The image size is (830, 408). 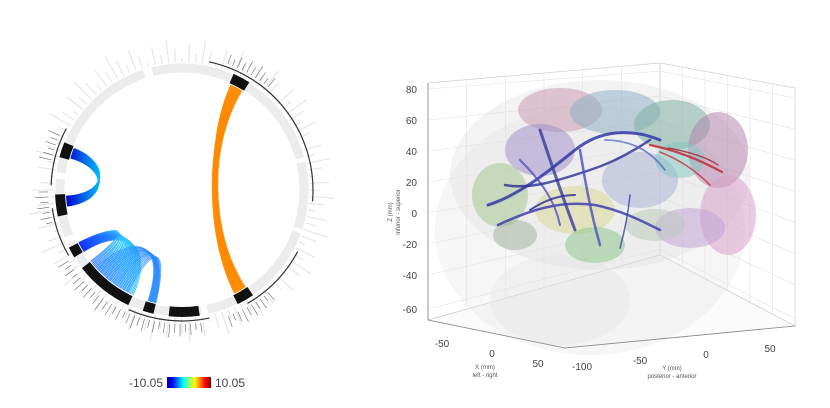 What do you see at coordinates (485, 368) in the screenshot?
I see `x-axis-title: X (mm)` at bounding box center [485, 368].